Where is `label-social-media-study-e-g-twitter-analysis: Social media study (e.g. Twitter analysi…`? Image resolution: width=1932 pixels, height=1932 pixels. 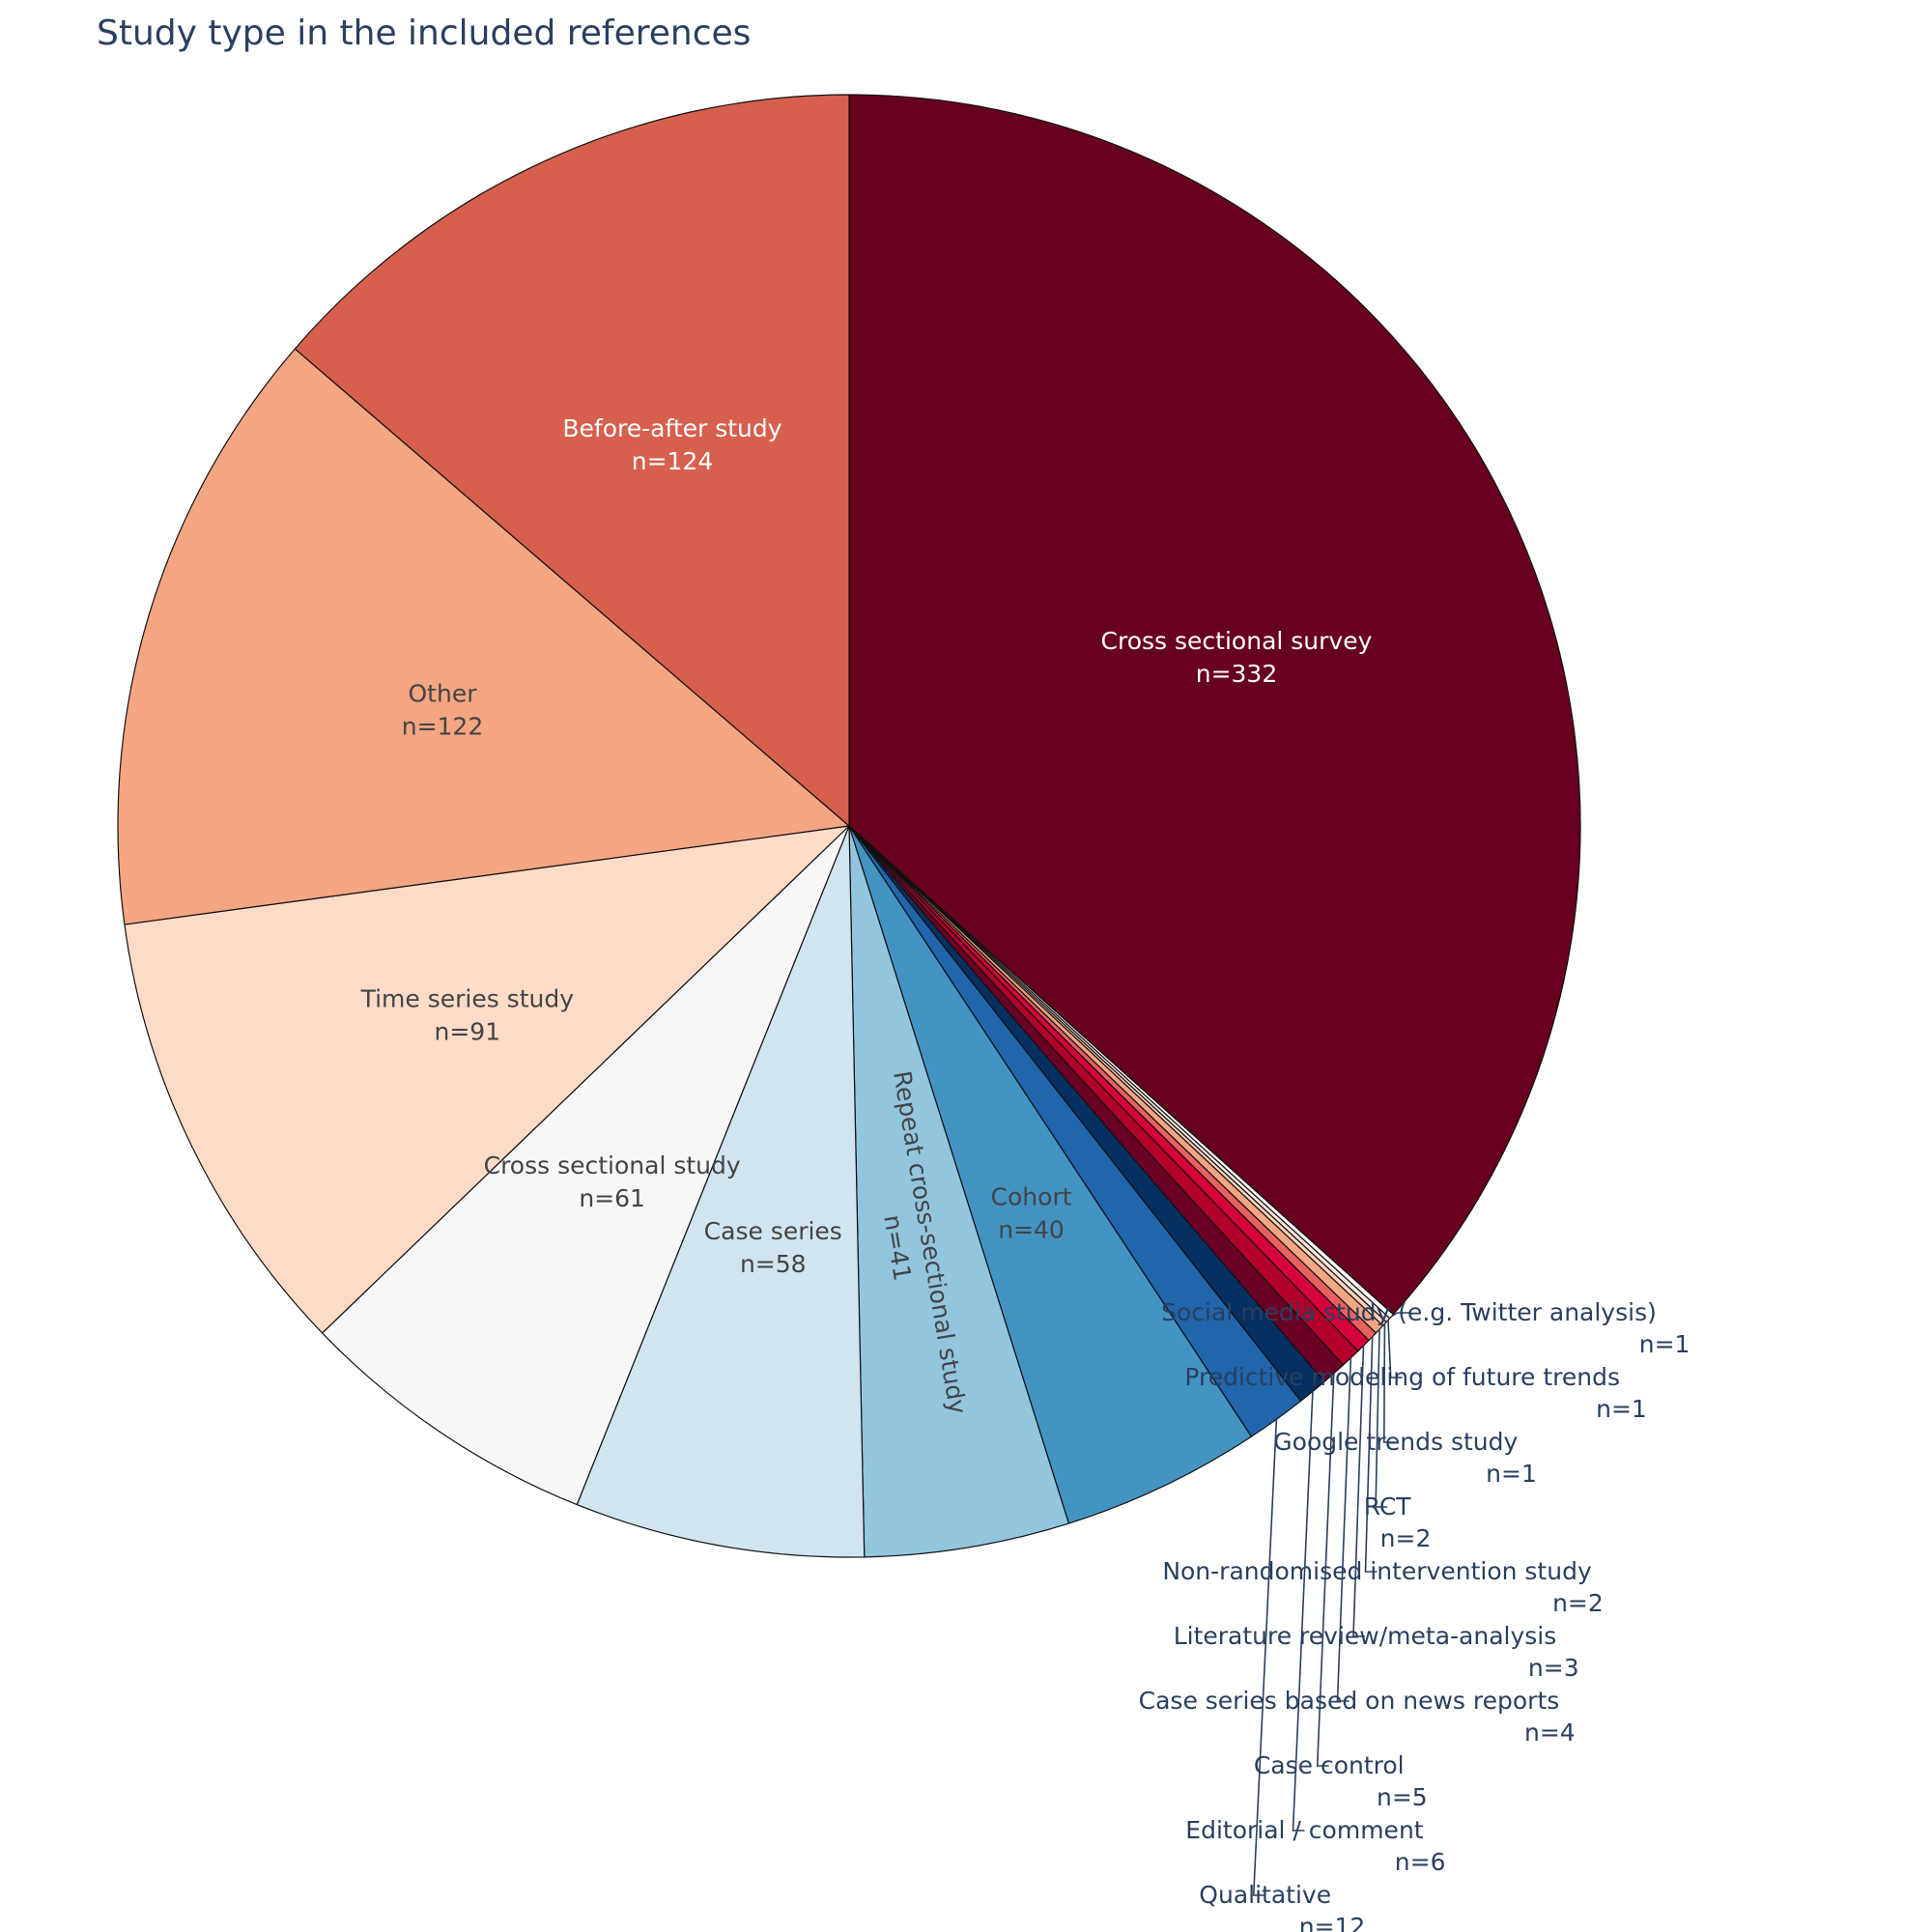
label-social-media-study-e-g-twitter-analysis: Social media study (e.g. Twitter analysi… is located at coordinates (1409, 1312).